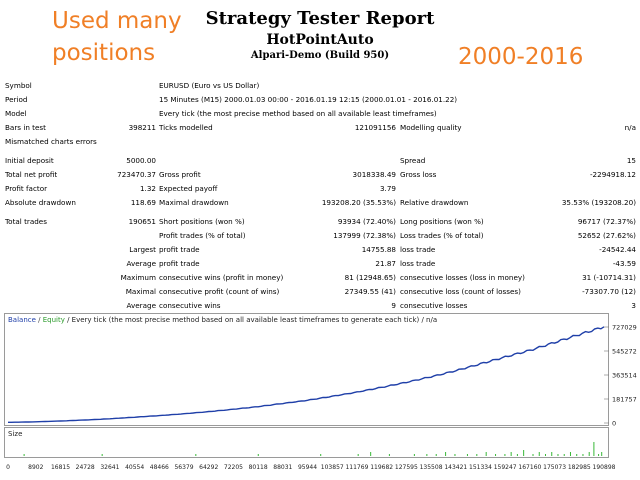  What do you see at coordinates (39, 320) in the screenshot?
I see `legend-sep: /` at bounding box center [39, 320].